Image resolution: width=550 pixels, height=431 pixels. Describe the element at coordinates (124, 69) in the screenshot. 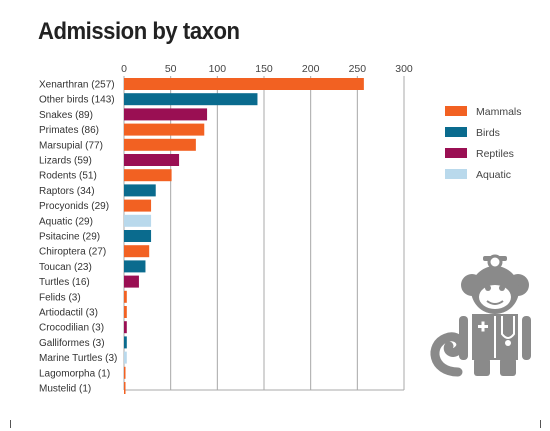

I see `x-tick-label: 0` at that location.